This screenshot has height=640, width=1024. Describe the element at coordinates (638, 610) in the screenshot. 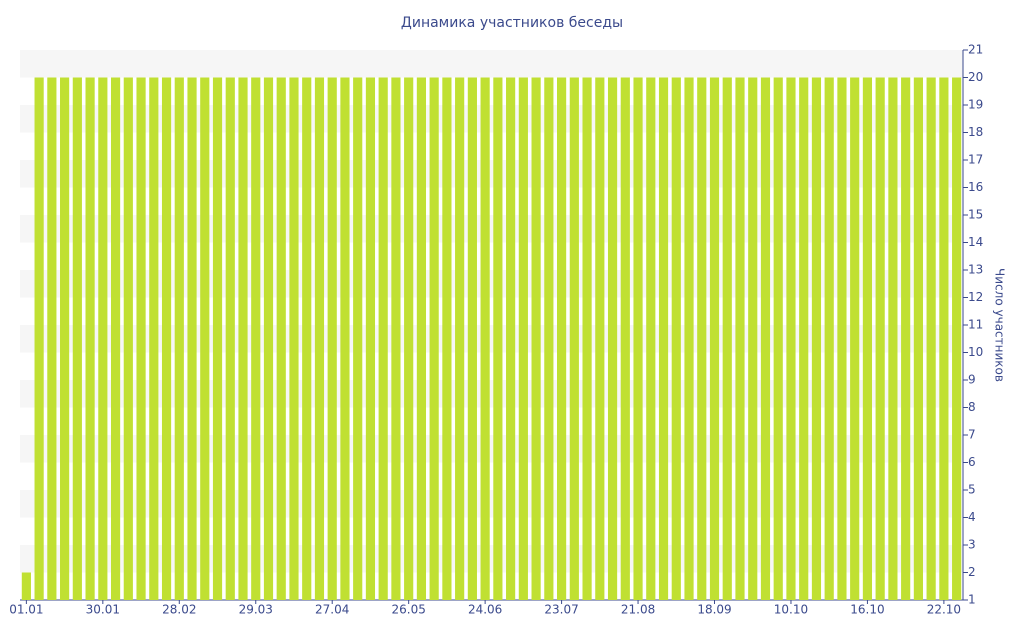

I see `x-tick-label: 21.08` at that location.